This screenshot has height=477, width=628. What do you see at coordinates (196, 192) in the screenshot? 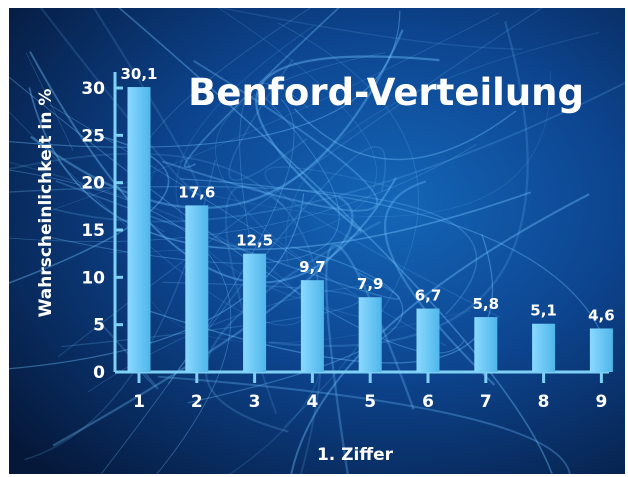
I see `data-label: 17,6` at bounding box center [196, 192].